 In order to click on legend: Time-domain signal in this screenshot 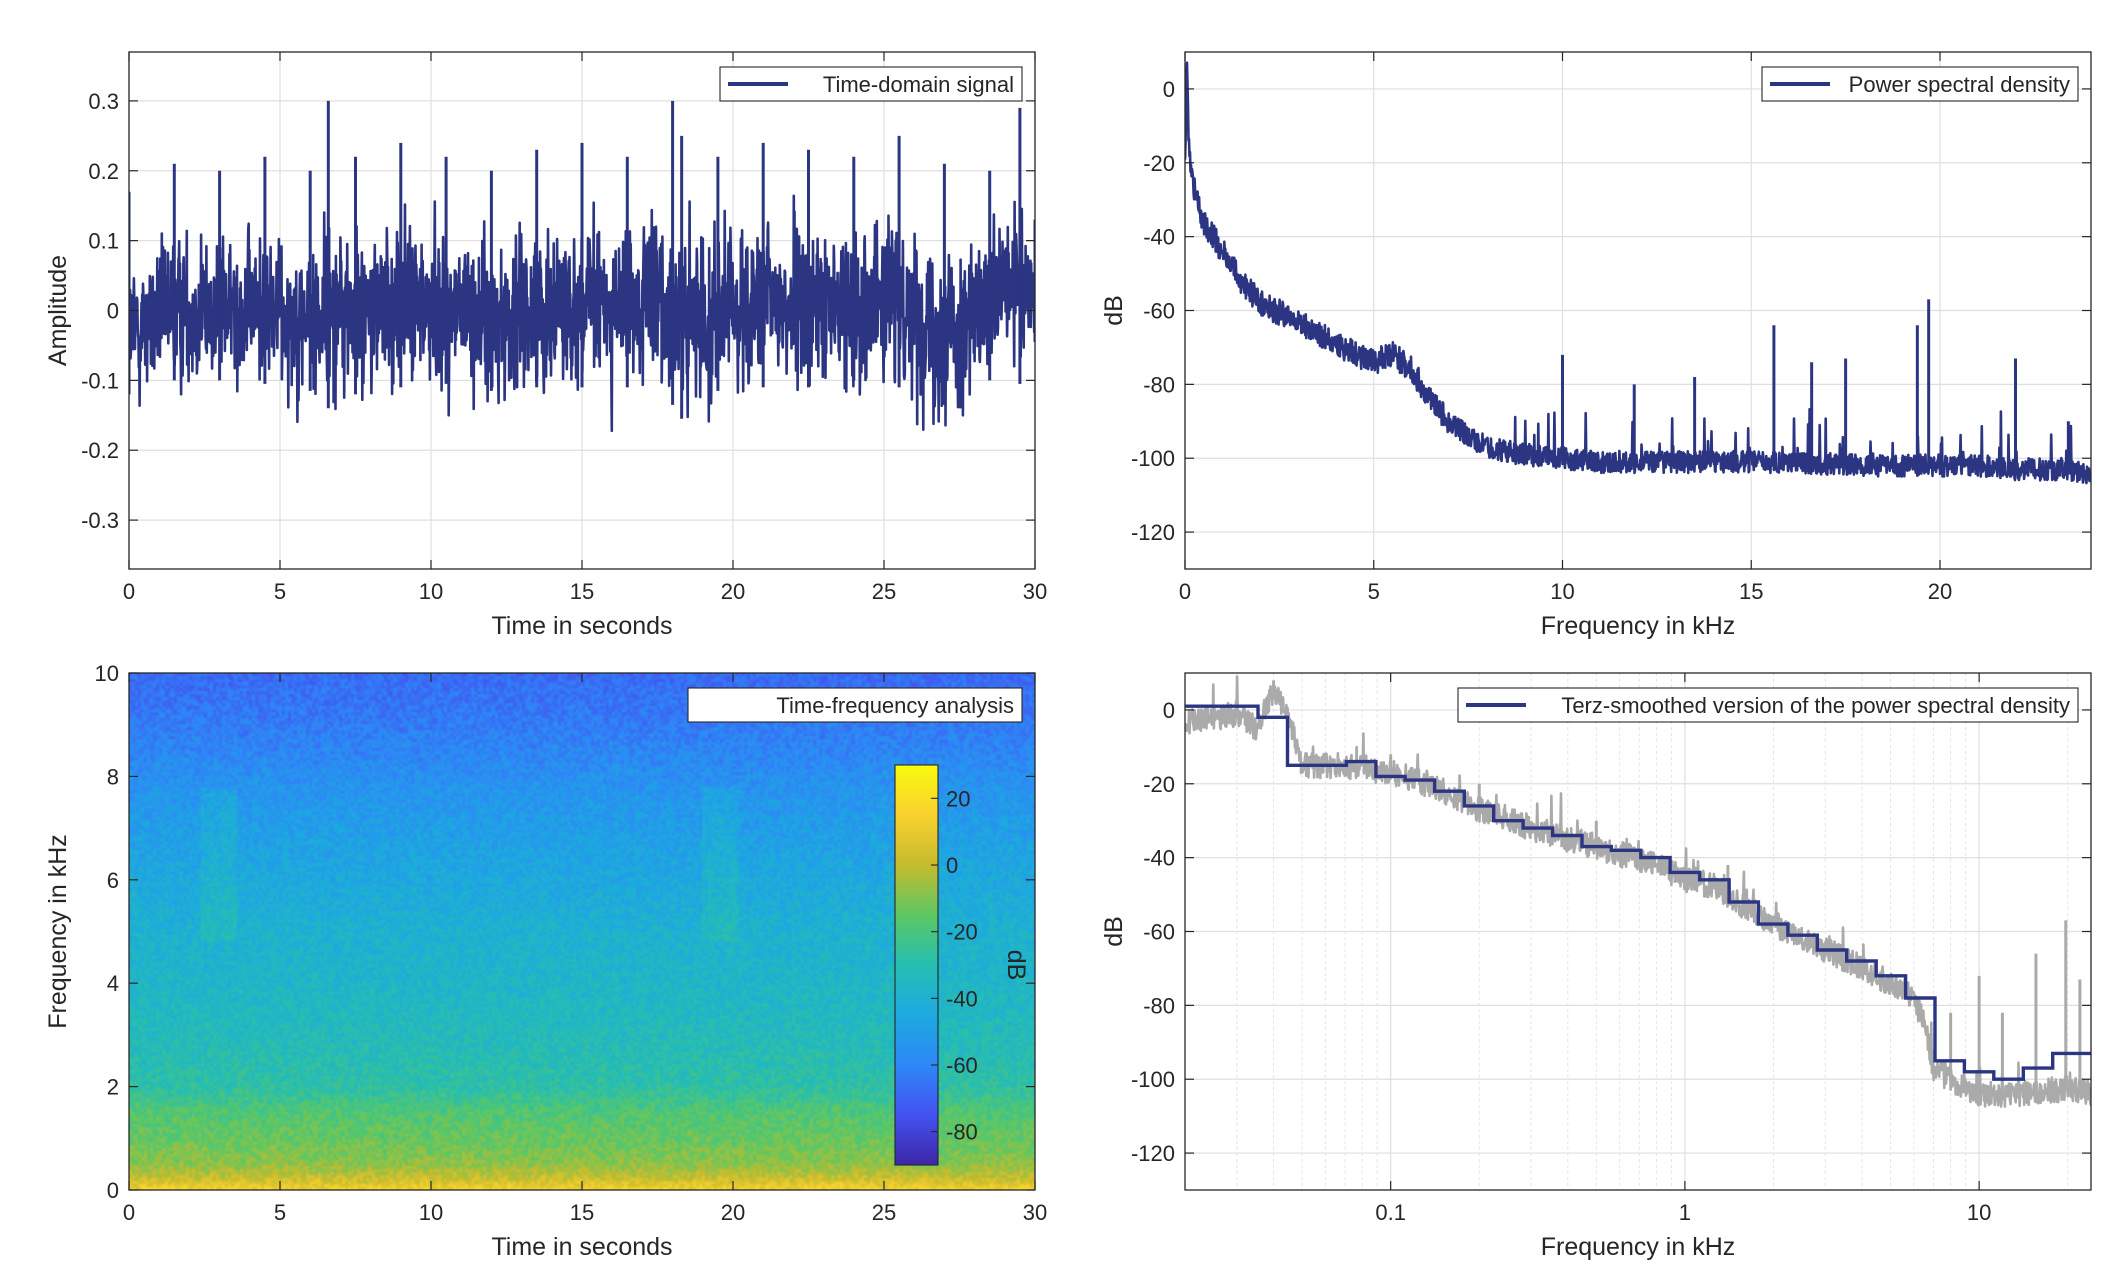, I will do `click(871, 84)`.